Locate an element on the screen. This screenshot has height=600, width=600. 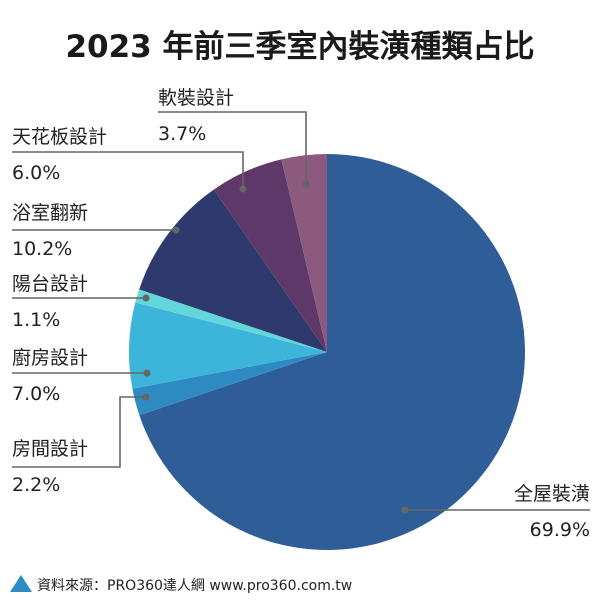
chart-title: 2023 年前三季室內裝潢種類占比 is located at coordinates (299, 47).